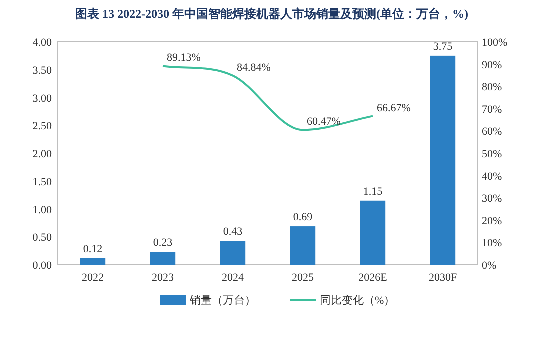 This screenshot has height=358, width=544. What do you see at coordinates (373, 192) in the screenshot?
I see `data-label: 1.15` at bounding box center [373, 192].